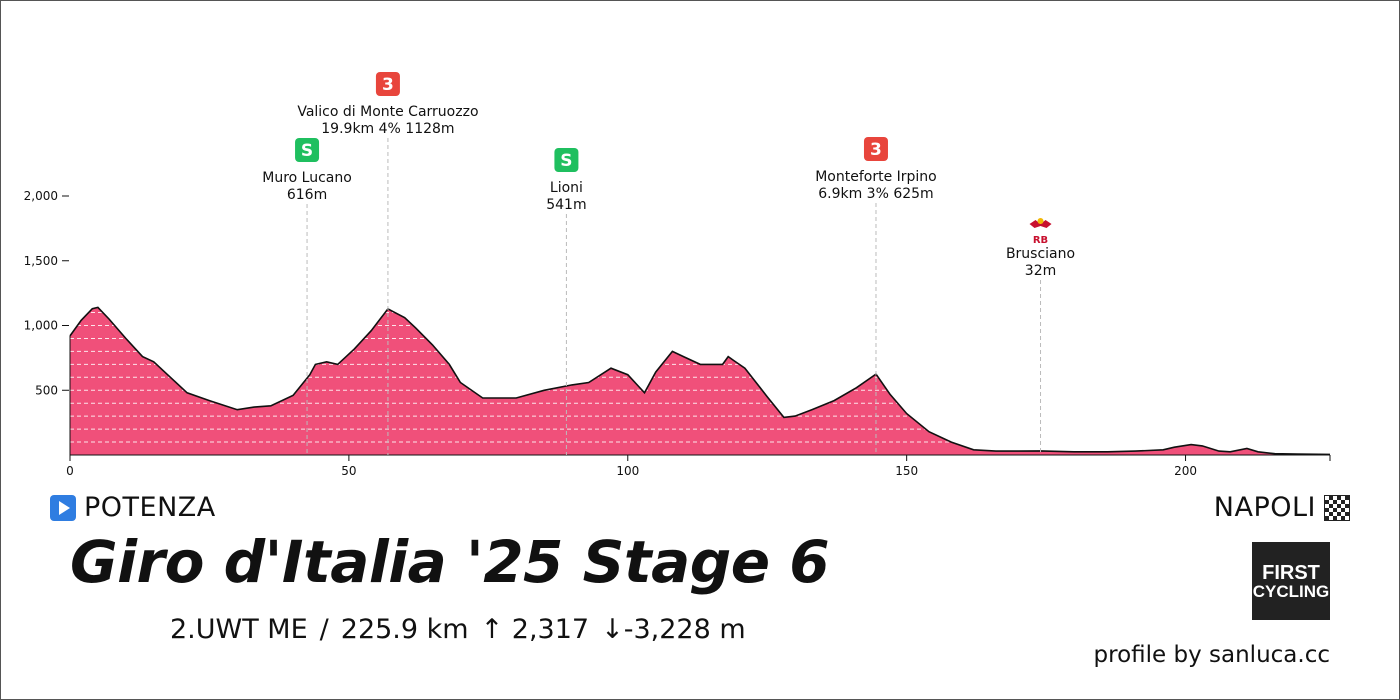  What do you see at coordinates (46, 390) in the screenshot?
I see `y-tick-label: 500` at bounding box center [46, 390].